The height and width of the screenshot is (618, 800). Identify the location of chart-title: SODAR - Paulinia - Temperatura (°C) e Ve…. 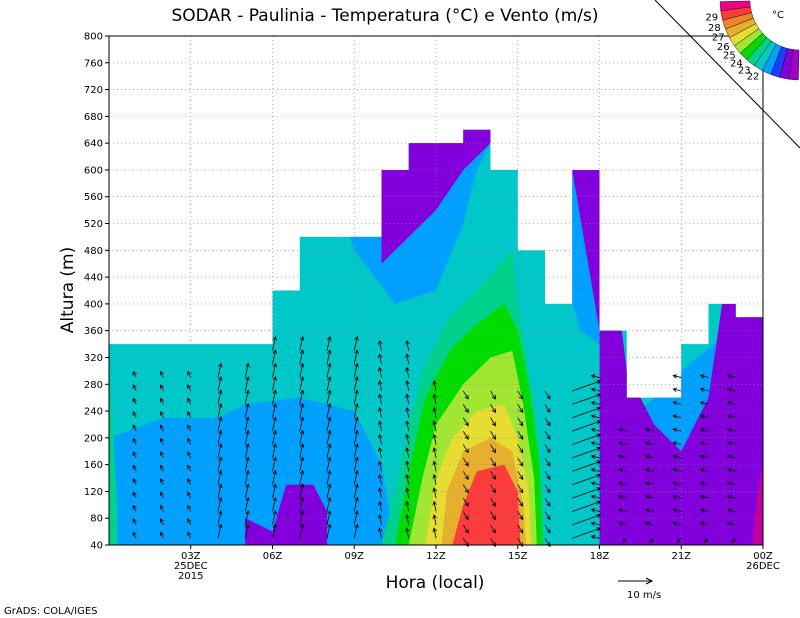
(384, 16).